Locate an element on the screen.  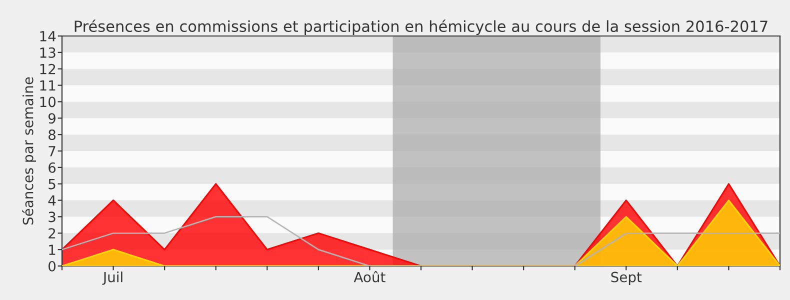
y-axis-title: Séances par semaine is located at coordinates (29, 151).